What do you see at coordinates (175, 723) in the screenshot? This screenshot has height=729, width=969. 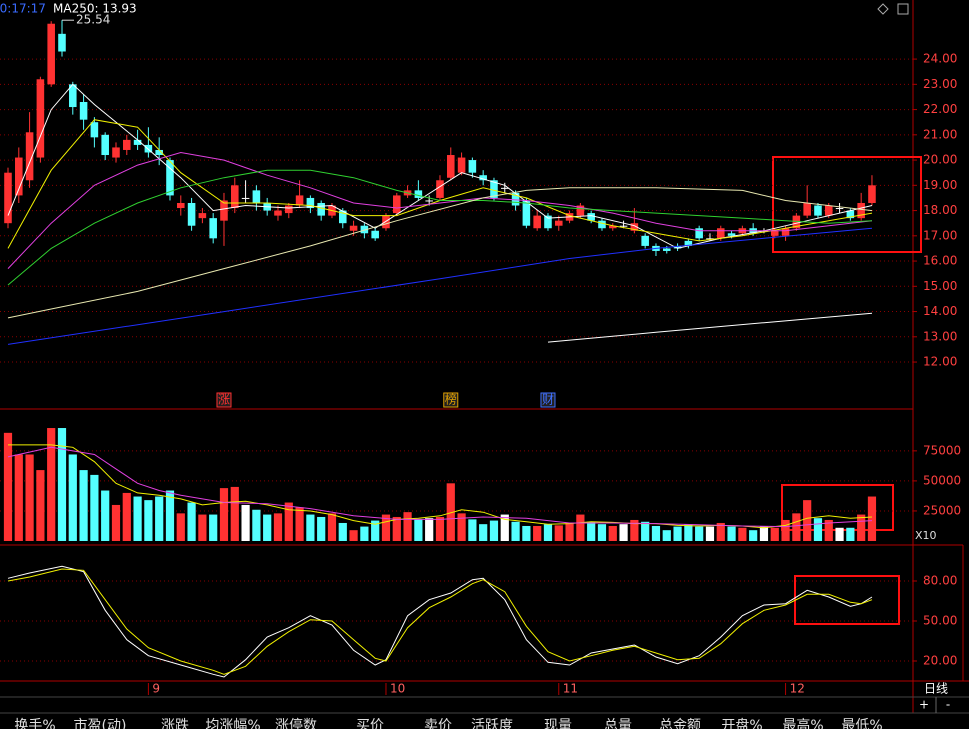 I see `column-header: 涨跌` at bounding box center [175, 723].